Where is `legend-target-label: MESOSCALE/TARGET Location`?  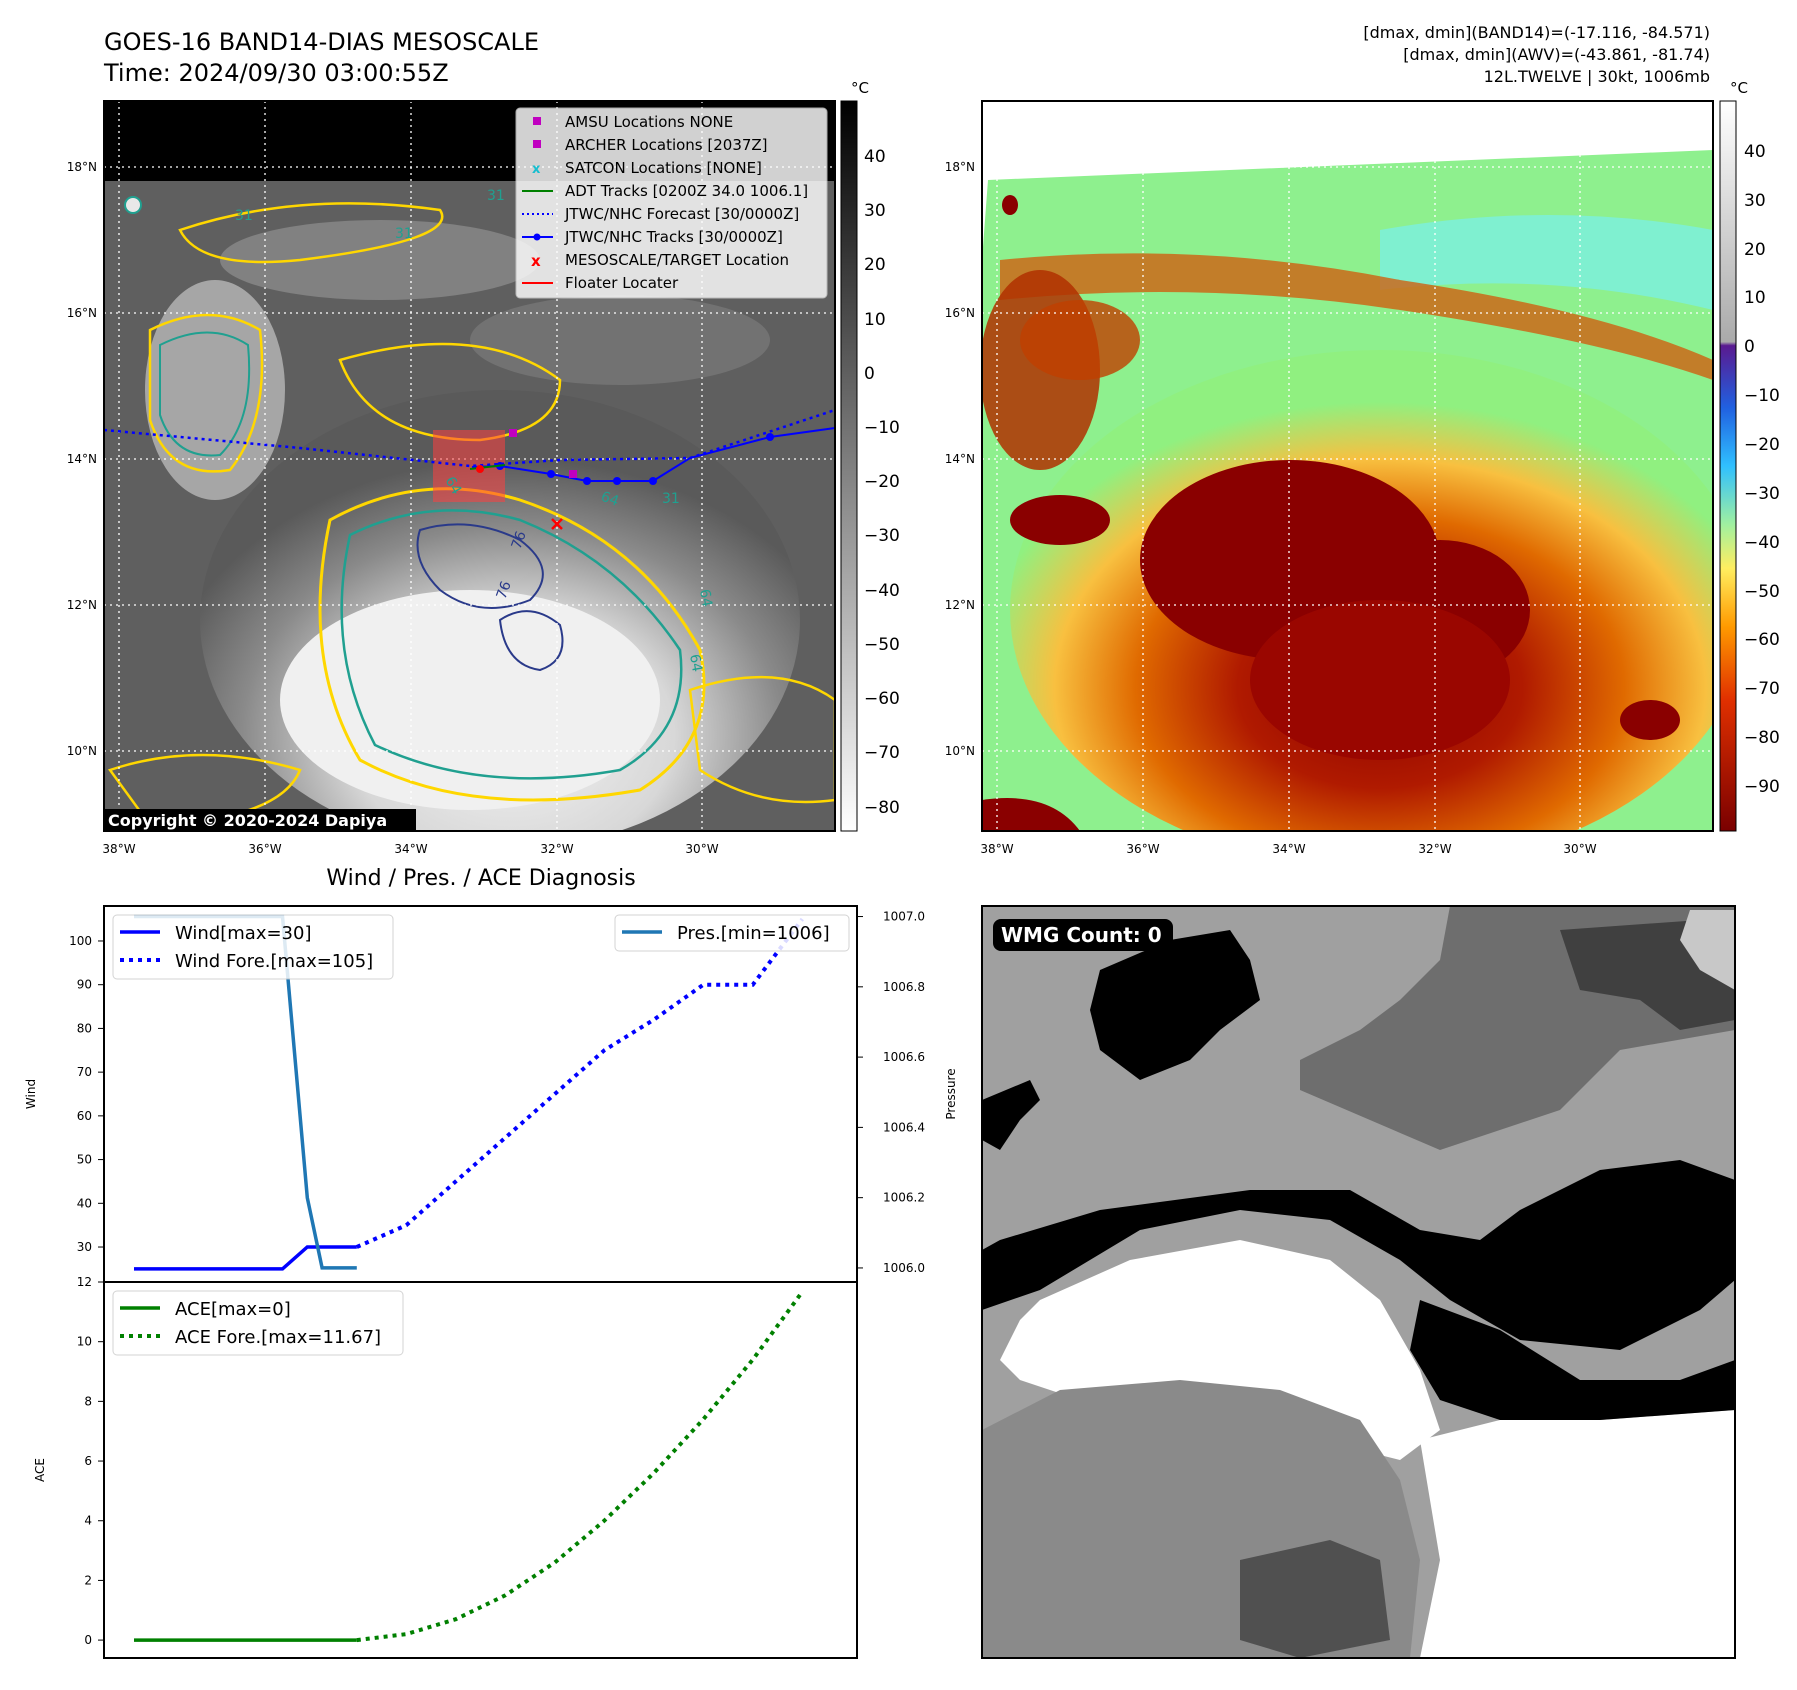 legend-target-label: MESOSCALE/TARGET Location is located at coordinates (677, 260).